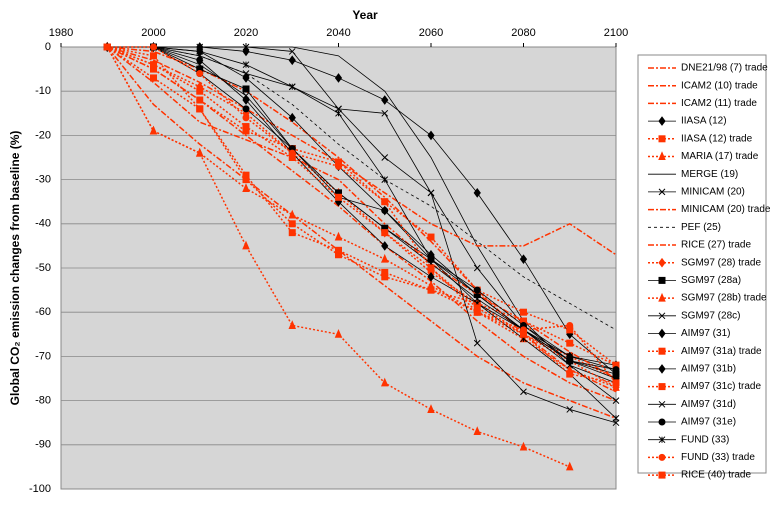 Image resolution: width=784 pixels, height=516 pixels. Describe the element at coordinates (705, 333) in the screenshot. I see `legend-label: AIM97 (31)` at that location.